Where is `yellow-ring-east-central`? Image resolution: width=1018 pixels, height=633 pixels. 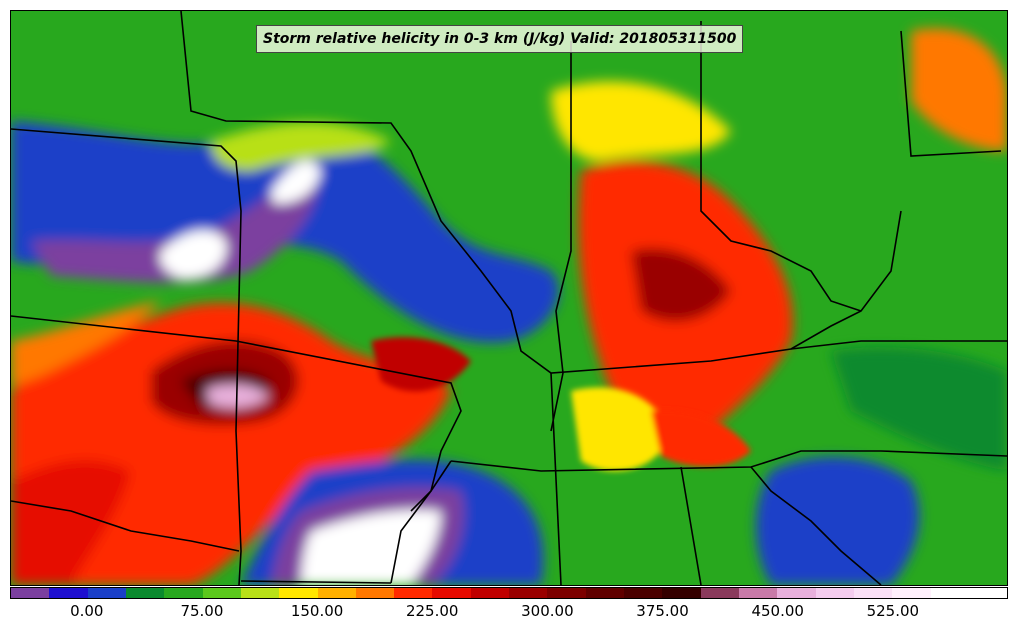
yellow-ring-east-central is located at coordinates (641, 121).